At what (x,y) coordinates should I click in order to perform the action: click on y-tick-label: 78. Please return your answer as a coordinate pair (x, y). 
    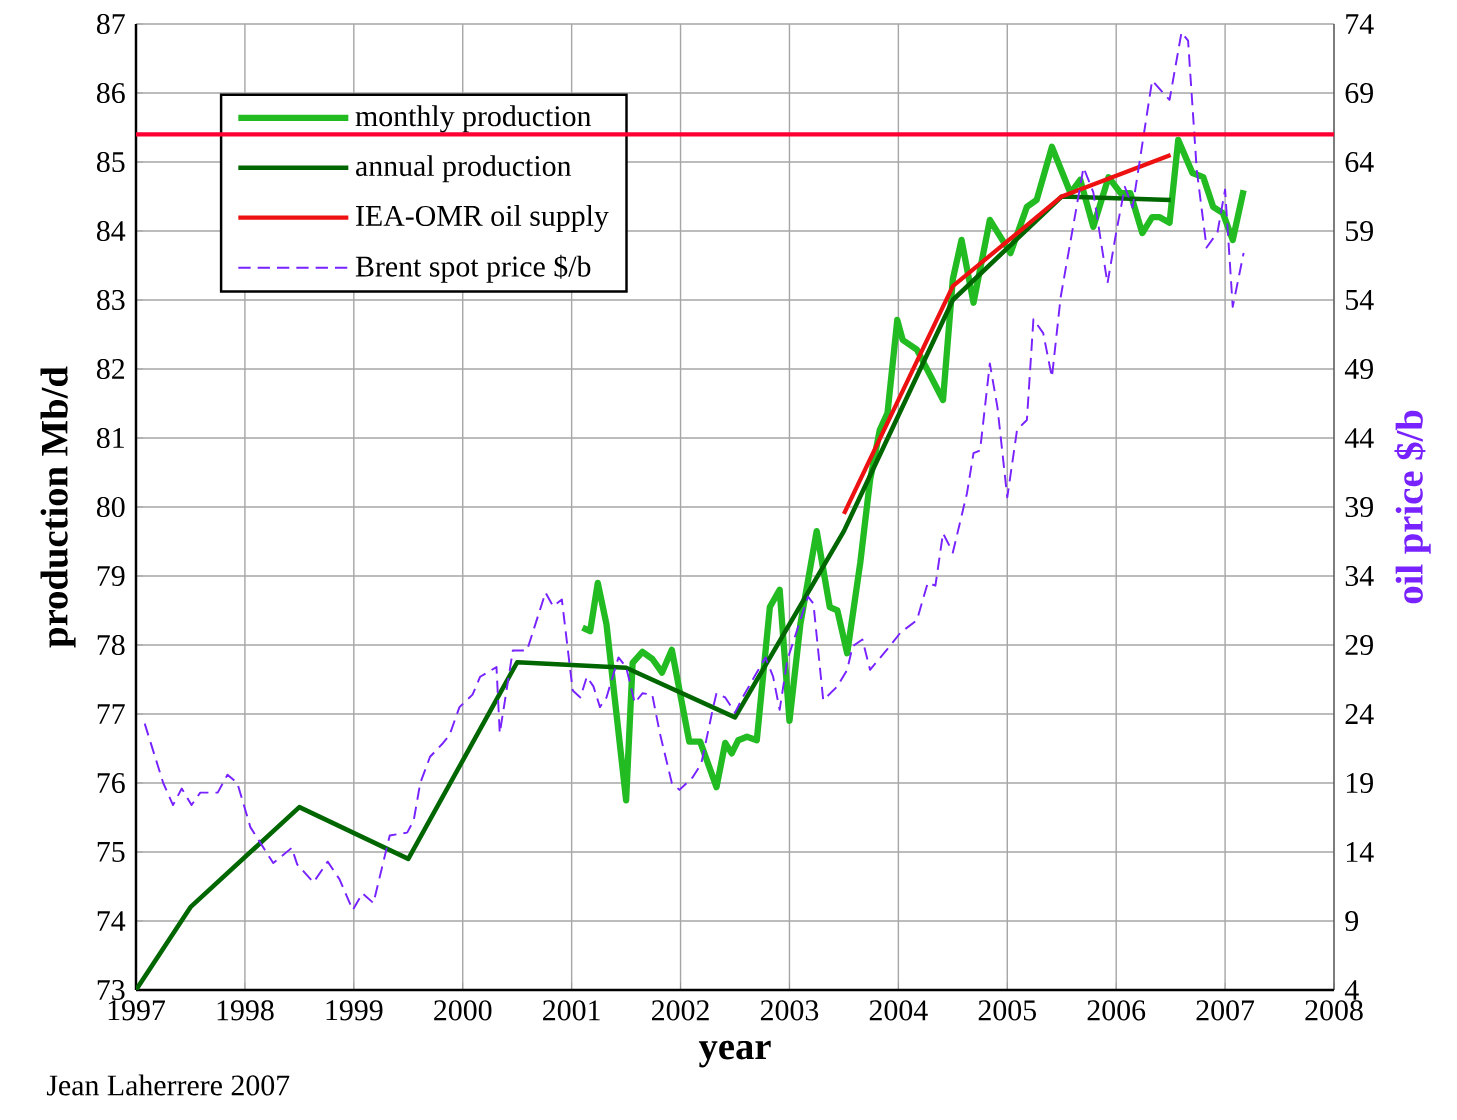
    Looking at the image, I should click on (111, 645).